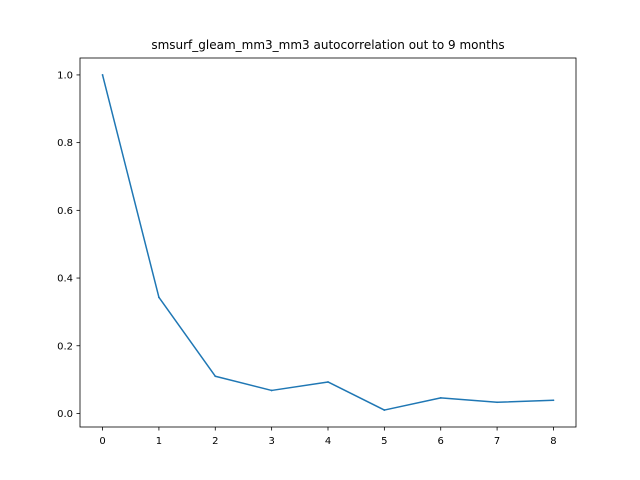 Image resolution: width=640 pixels, height=480 pixels. What do you see at coordinates (159, 441) in the screenshot?
I see `x-tick-label: 1` at bounding box center [159, 441].